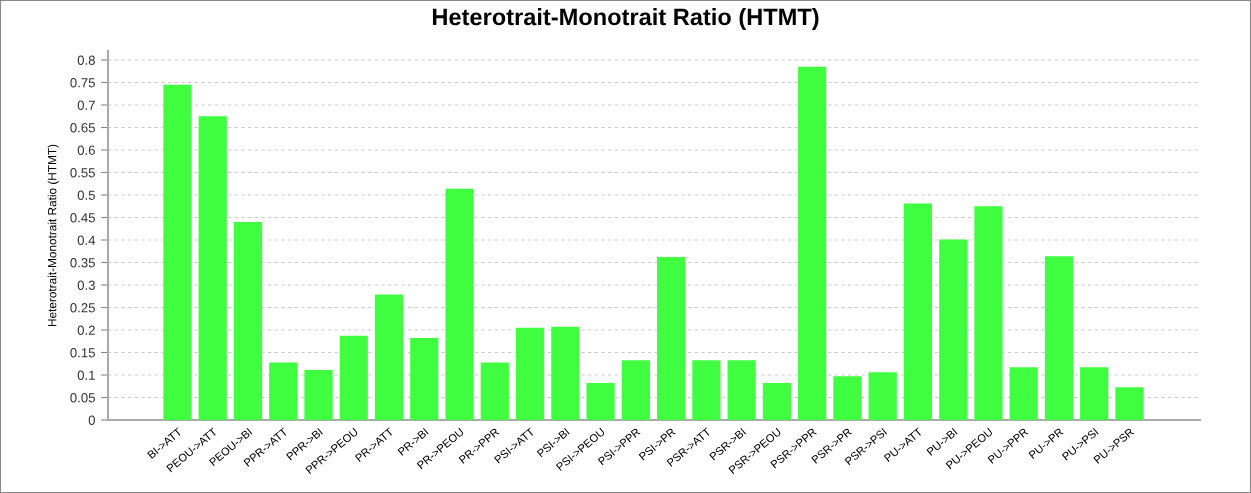 The width and height of the screenshot is (1251, 493). What do you see at coordinates (86, 375) in the screenshot?
I see `y-tick-label: 0.1` at bounding box center [86, 375].